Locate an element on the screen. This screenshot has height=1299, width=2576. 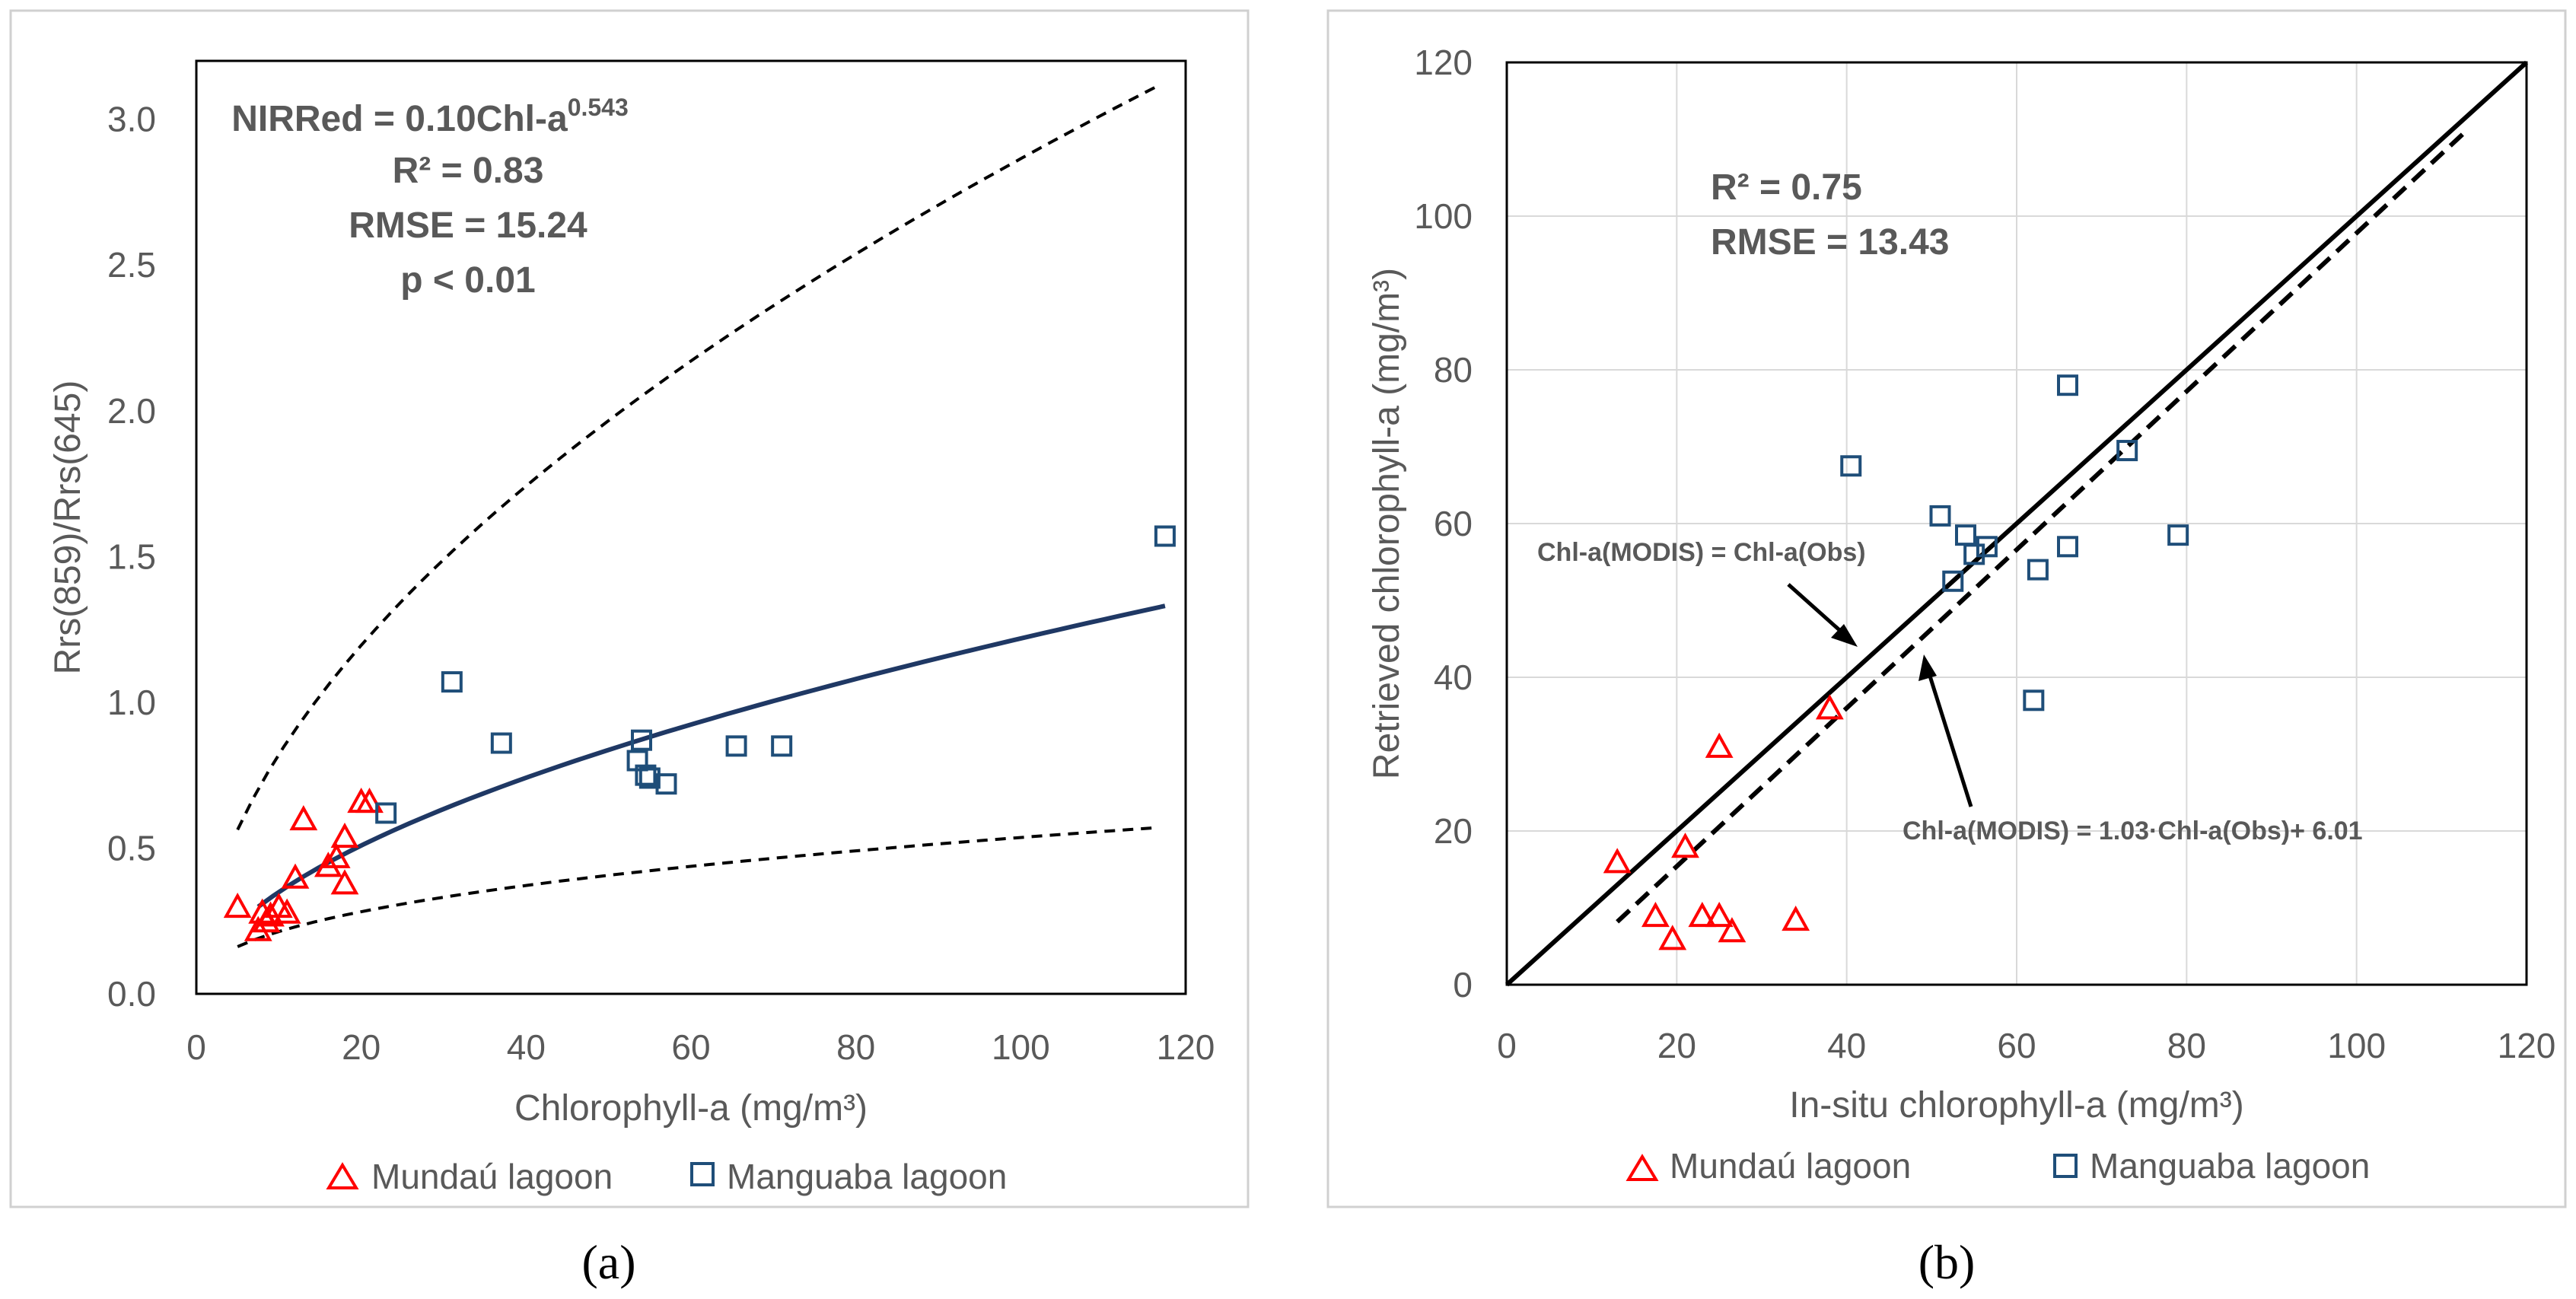
panel-b-rmse: RMSE = 13.43 is located at coordinates (1831, 242).